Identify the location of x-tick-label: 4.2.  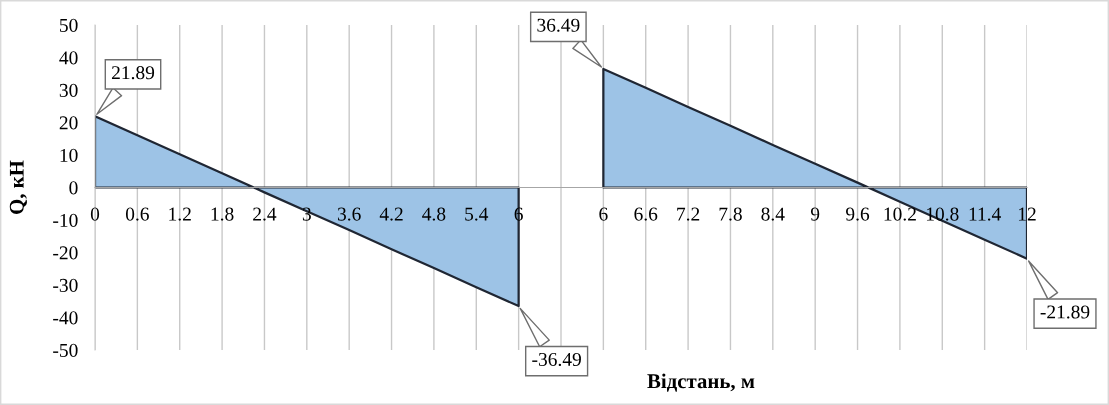
(391, 214).